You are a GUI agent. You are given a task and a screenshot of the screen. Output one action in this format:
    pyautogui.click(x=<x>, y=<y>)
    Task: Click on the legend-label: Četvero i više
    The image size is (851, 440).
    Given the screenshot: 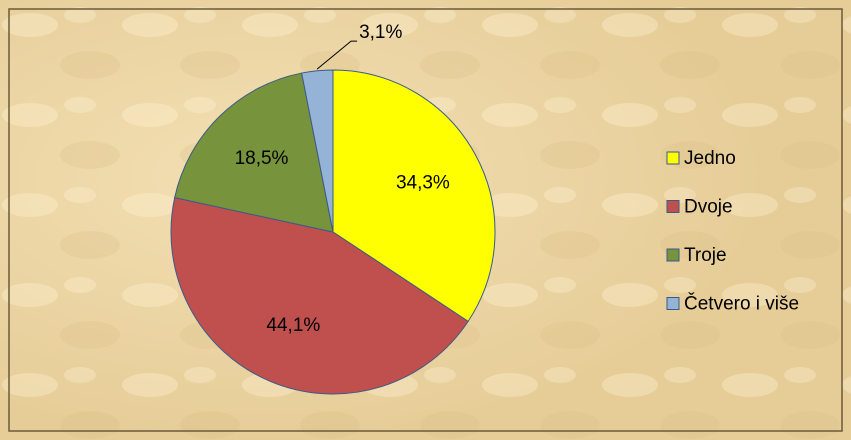 What is the action you would take?
    pyautogui.click(x=741, y=304)
    